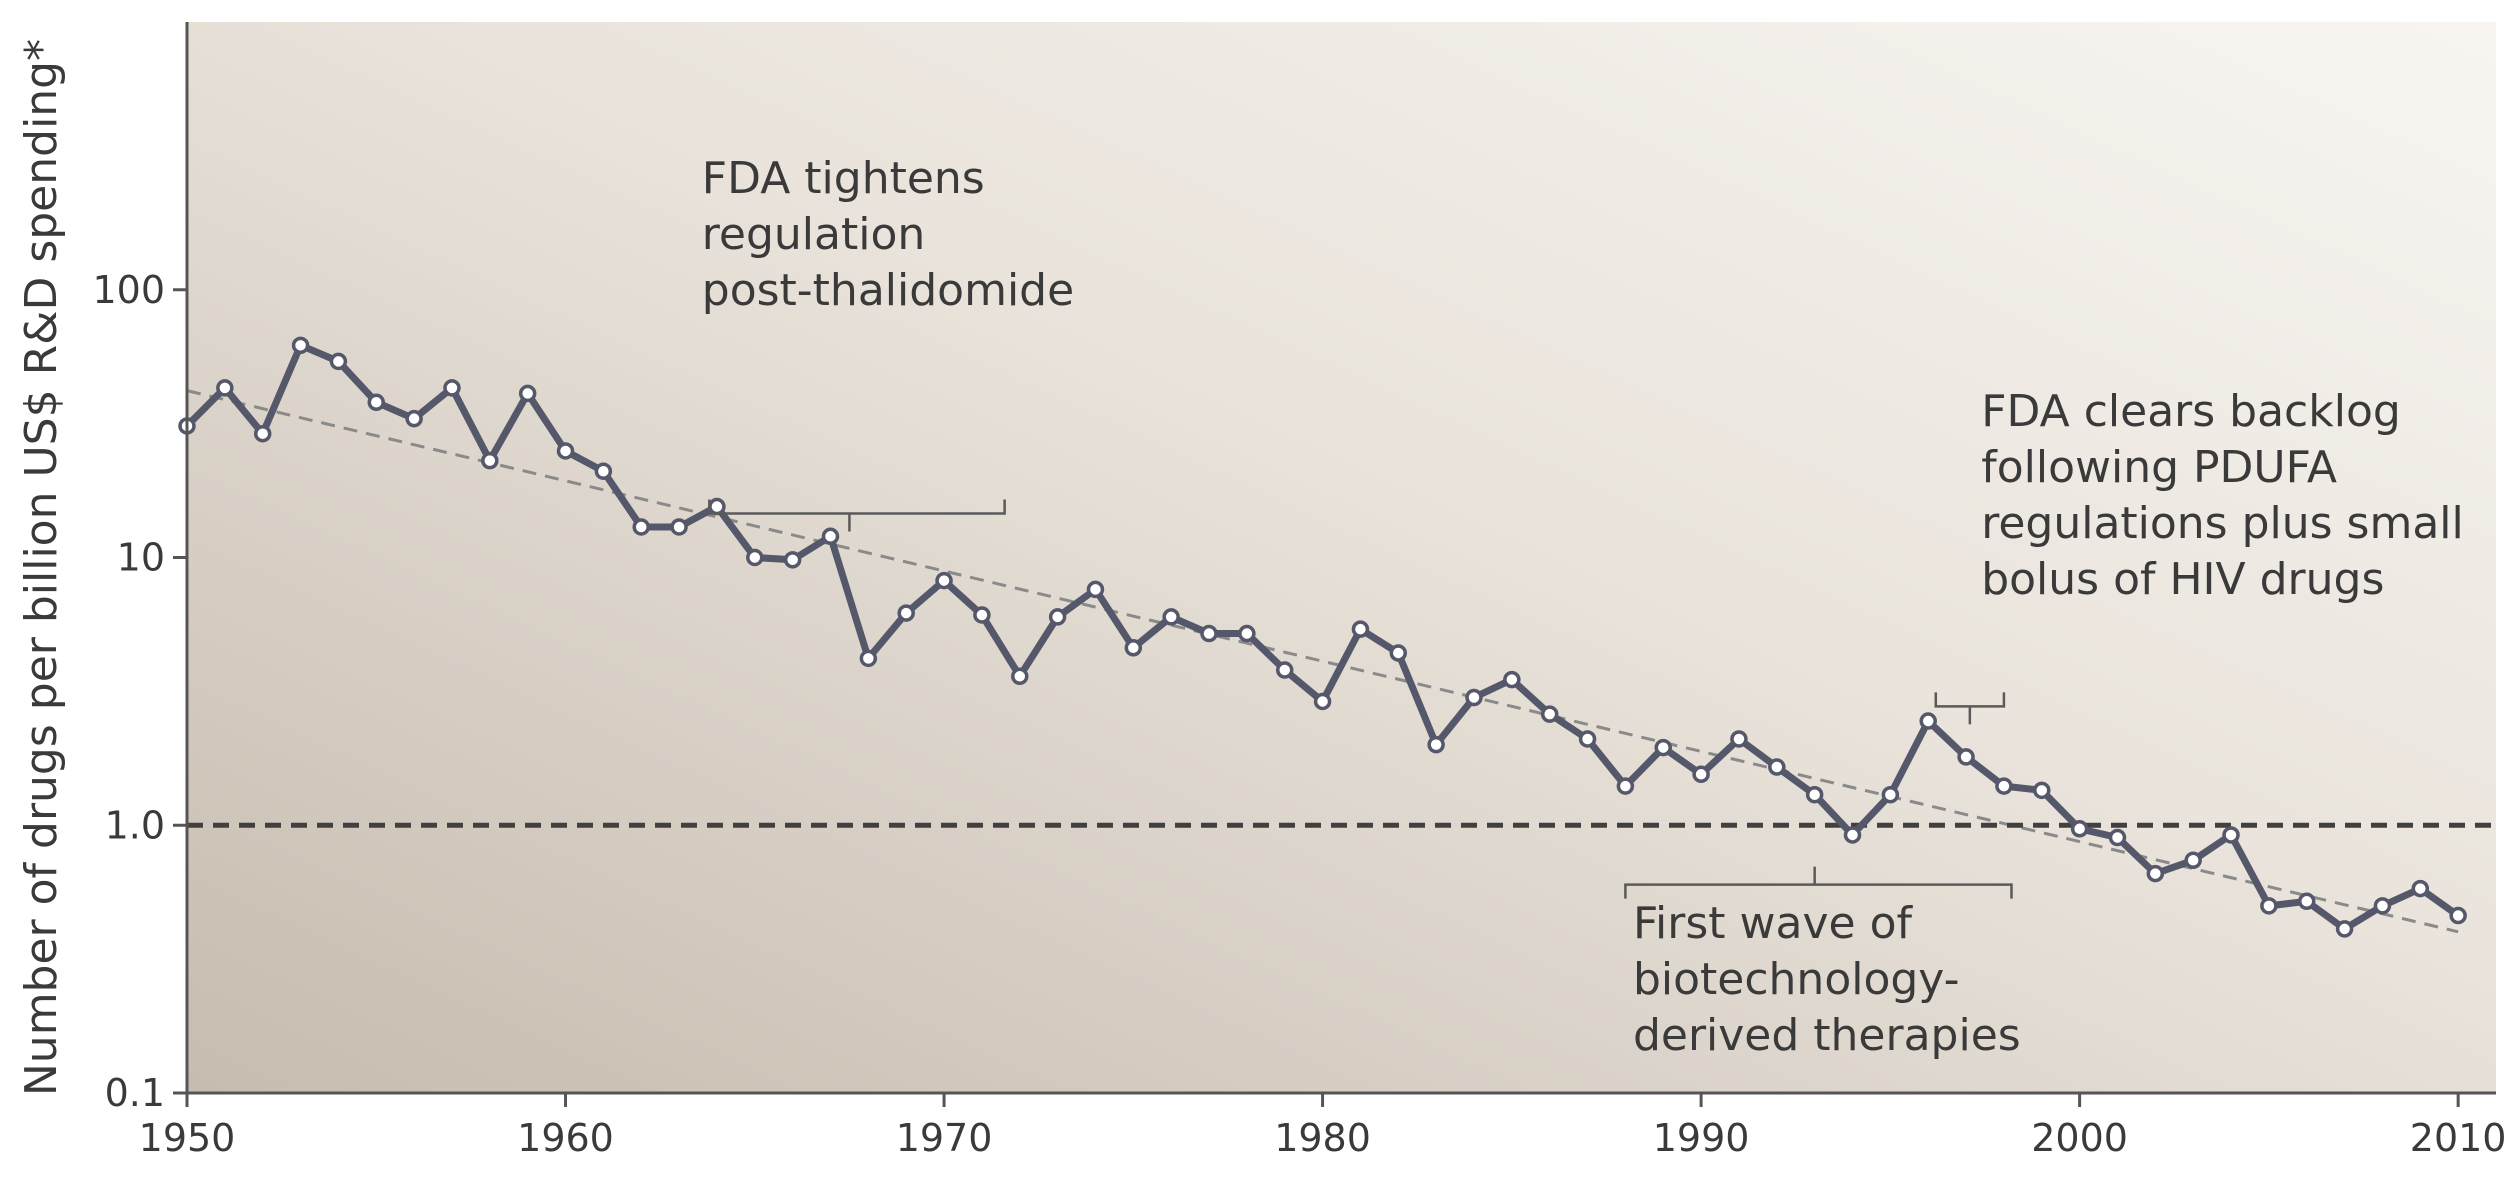  What do you see at coordinates (1773, 923) in the screenshot?
I see `annotation-text-line: First wave of` at bounding box center [1773, 923].